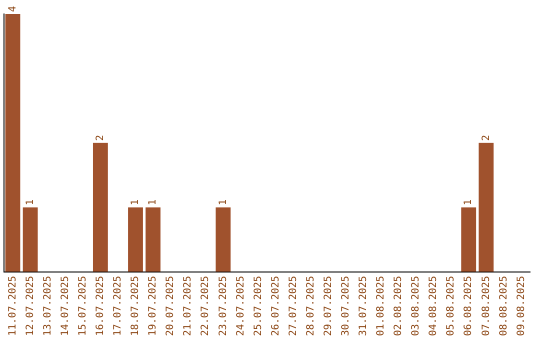  What do you see at coordinates (240, 306) in the screenshot?
I see `x-tick-label: 24.07.2025` at bounding box center [240, 306].